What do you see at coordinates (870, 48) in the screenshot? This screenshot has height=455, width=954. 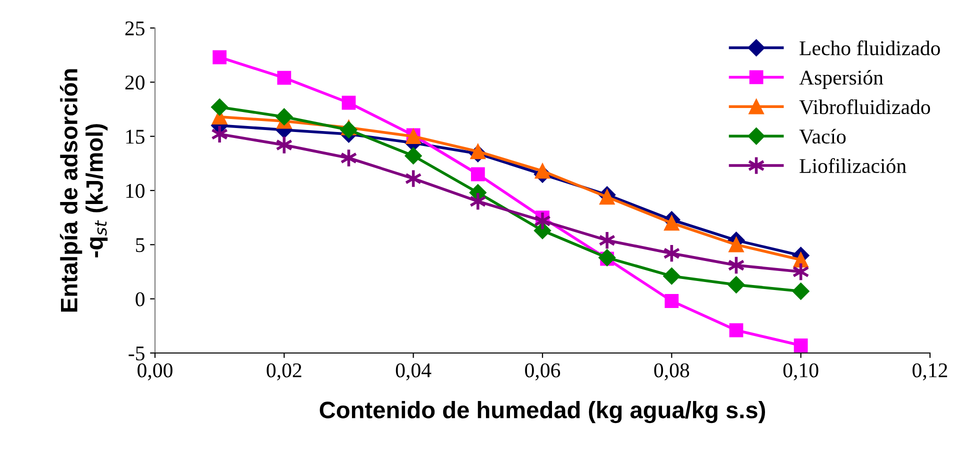 I see `legend-label: Lecho fluidizado` at bounding box center [870, 48].